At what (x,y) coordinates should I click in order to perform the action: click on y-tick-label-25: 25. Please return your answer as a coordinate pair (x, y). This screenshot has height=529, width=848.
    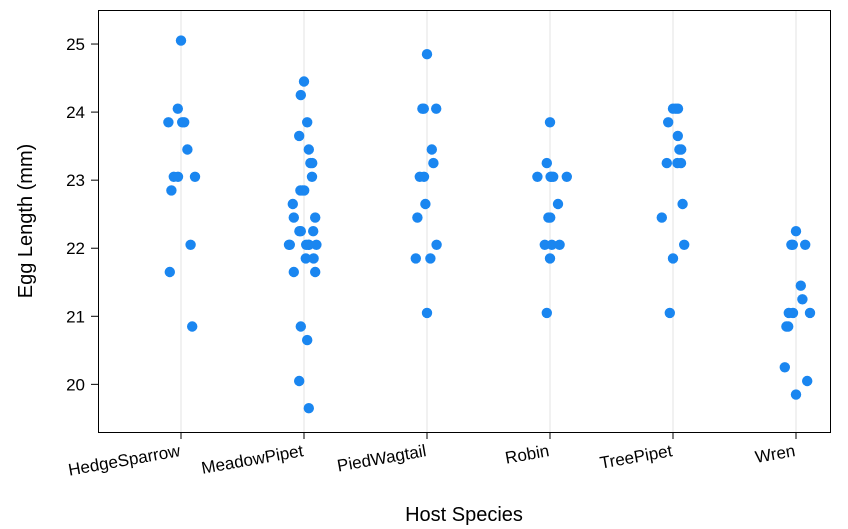
    Looking at the image, I should click on (75, 44).